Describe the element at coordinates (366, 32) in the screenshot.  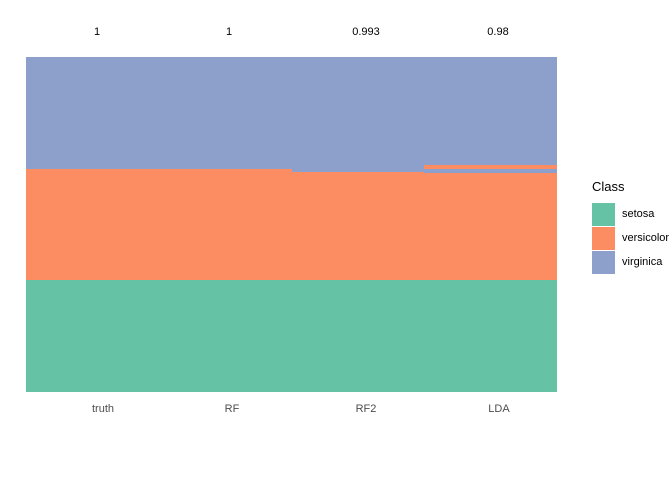
I see `accuracy-label-rf2: 0.993` at that location.